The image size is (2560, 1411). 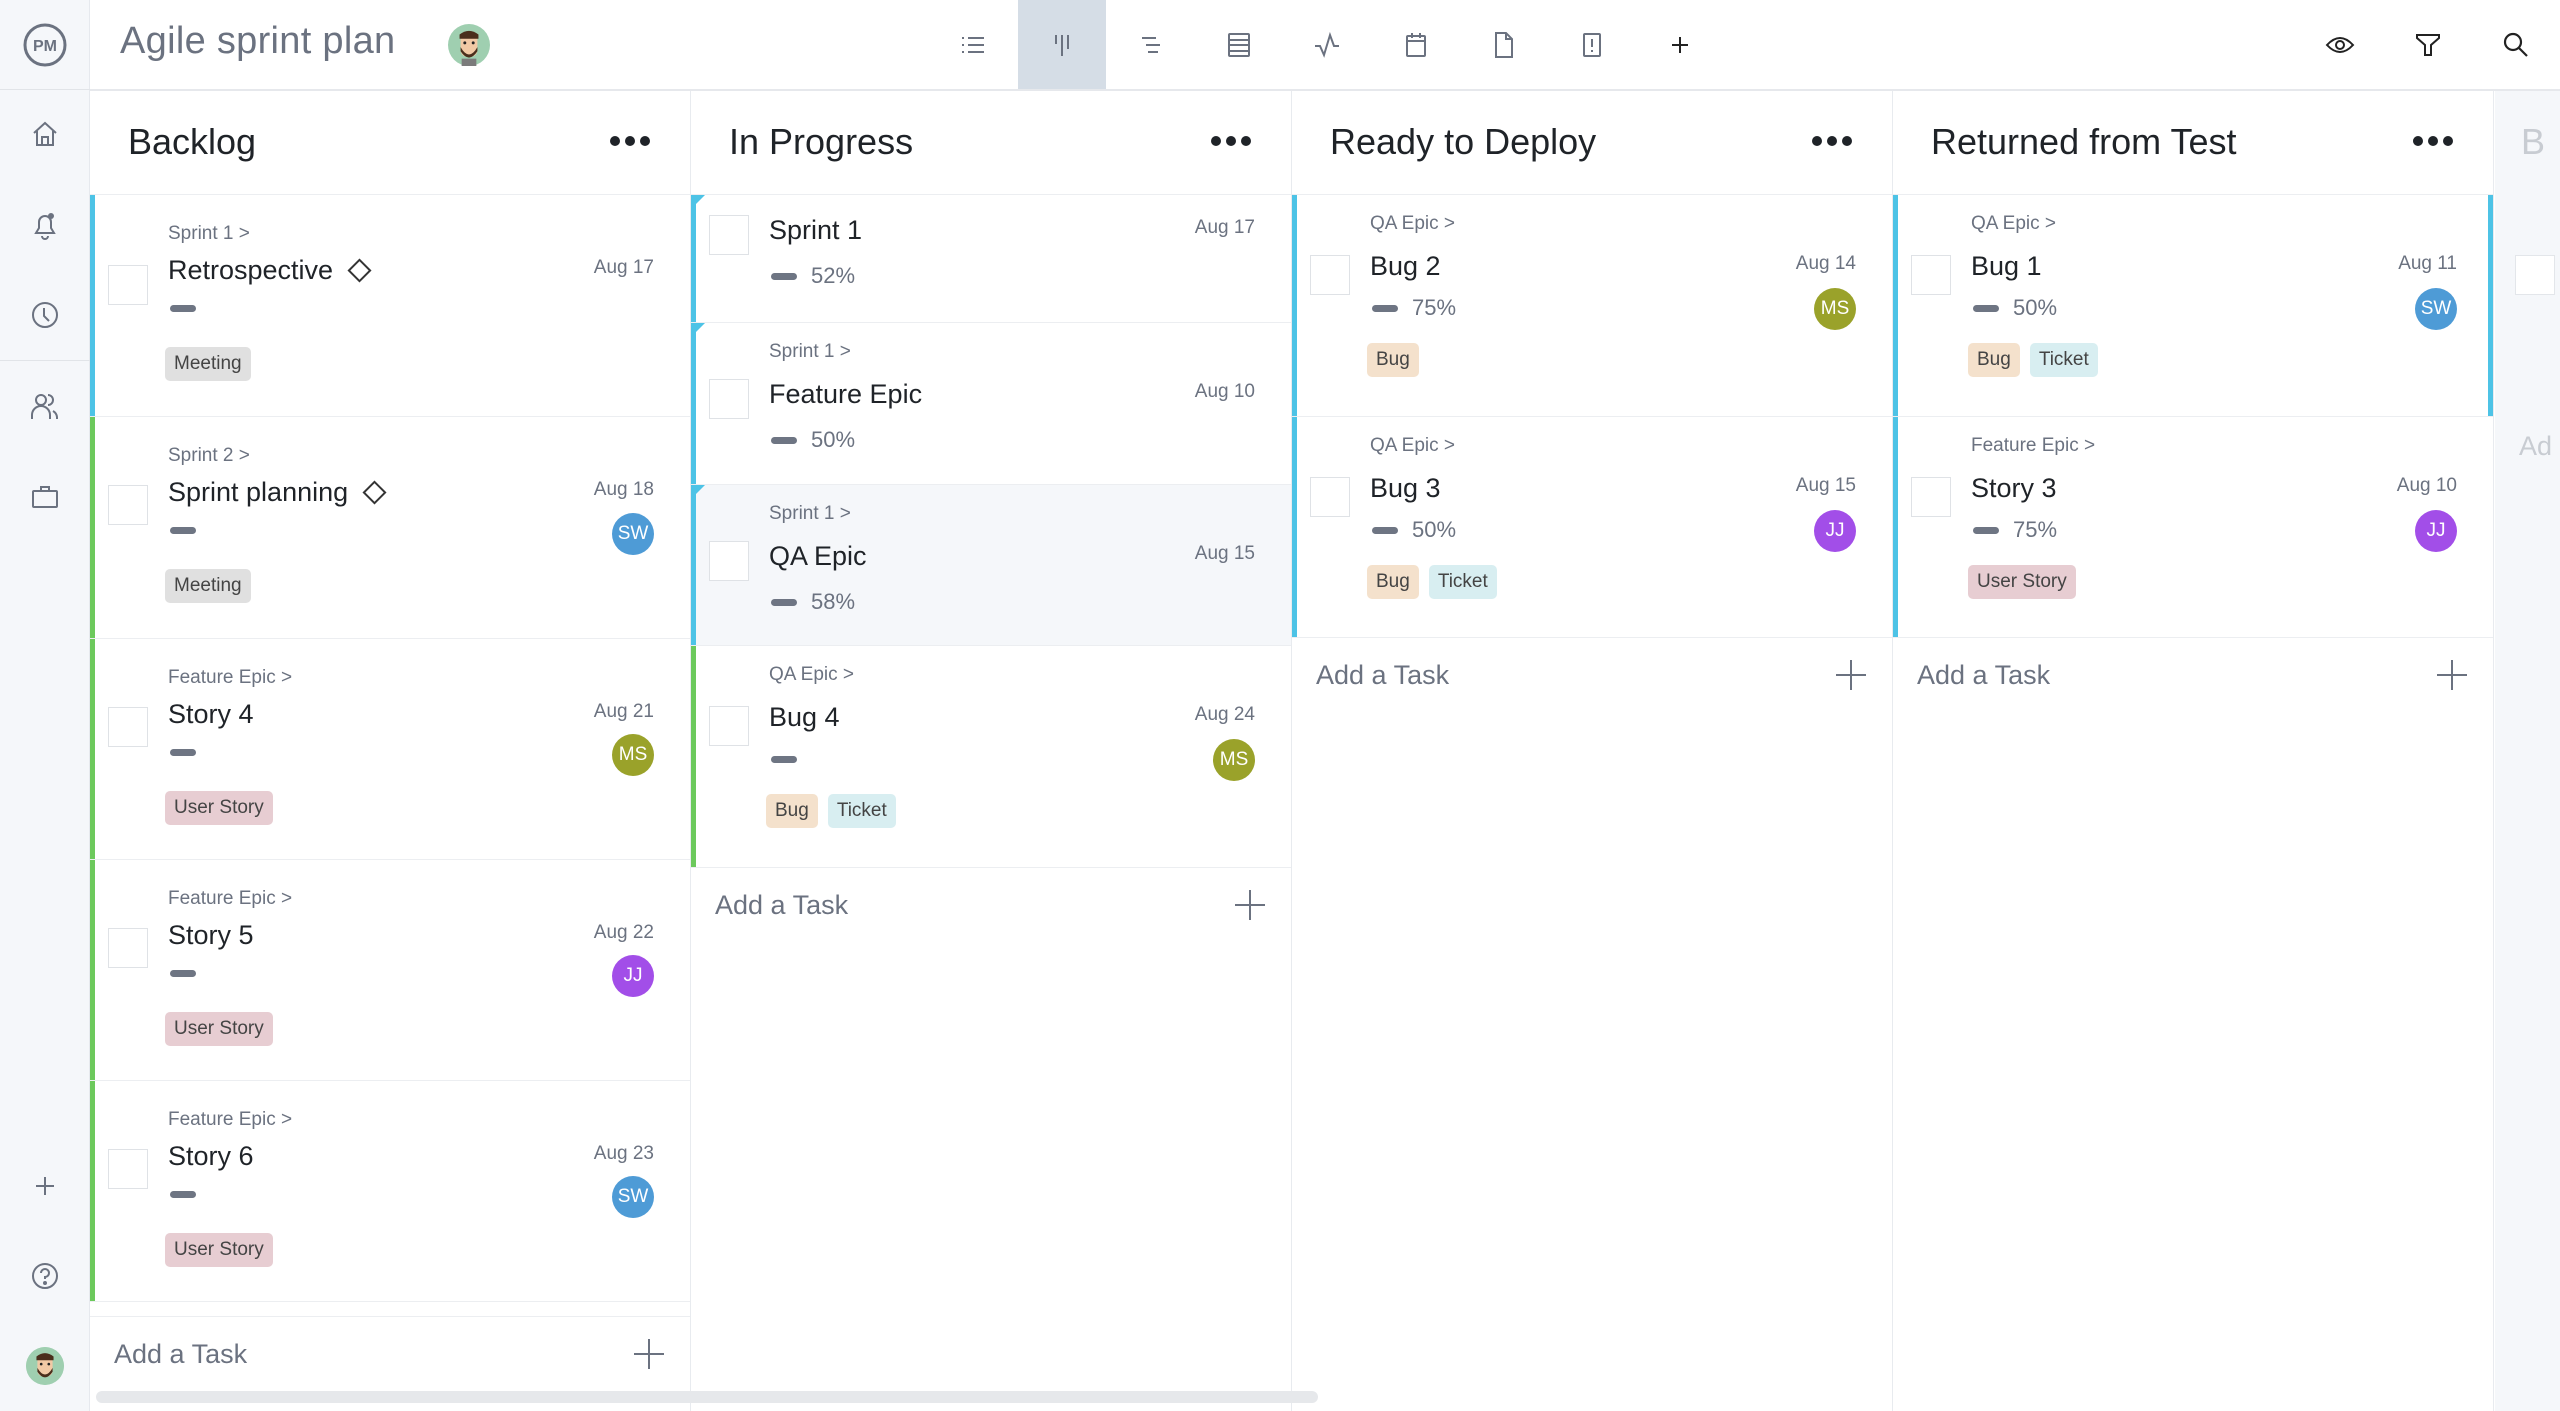 What do you see at coordinates (45, 225) in the screenshot?
I see `sidebar-item-notifications` at bounding box center [45, 225].